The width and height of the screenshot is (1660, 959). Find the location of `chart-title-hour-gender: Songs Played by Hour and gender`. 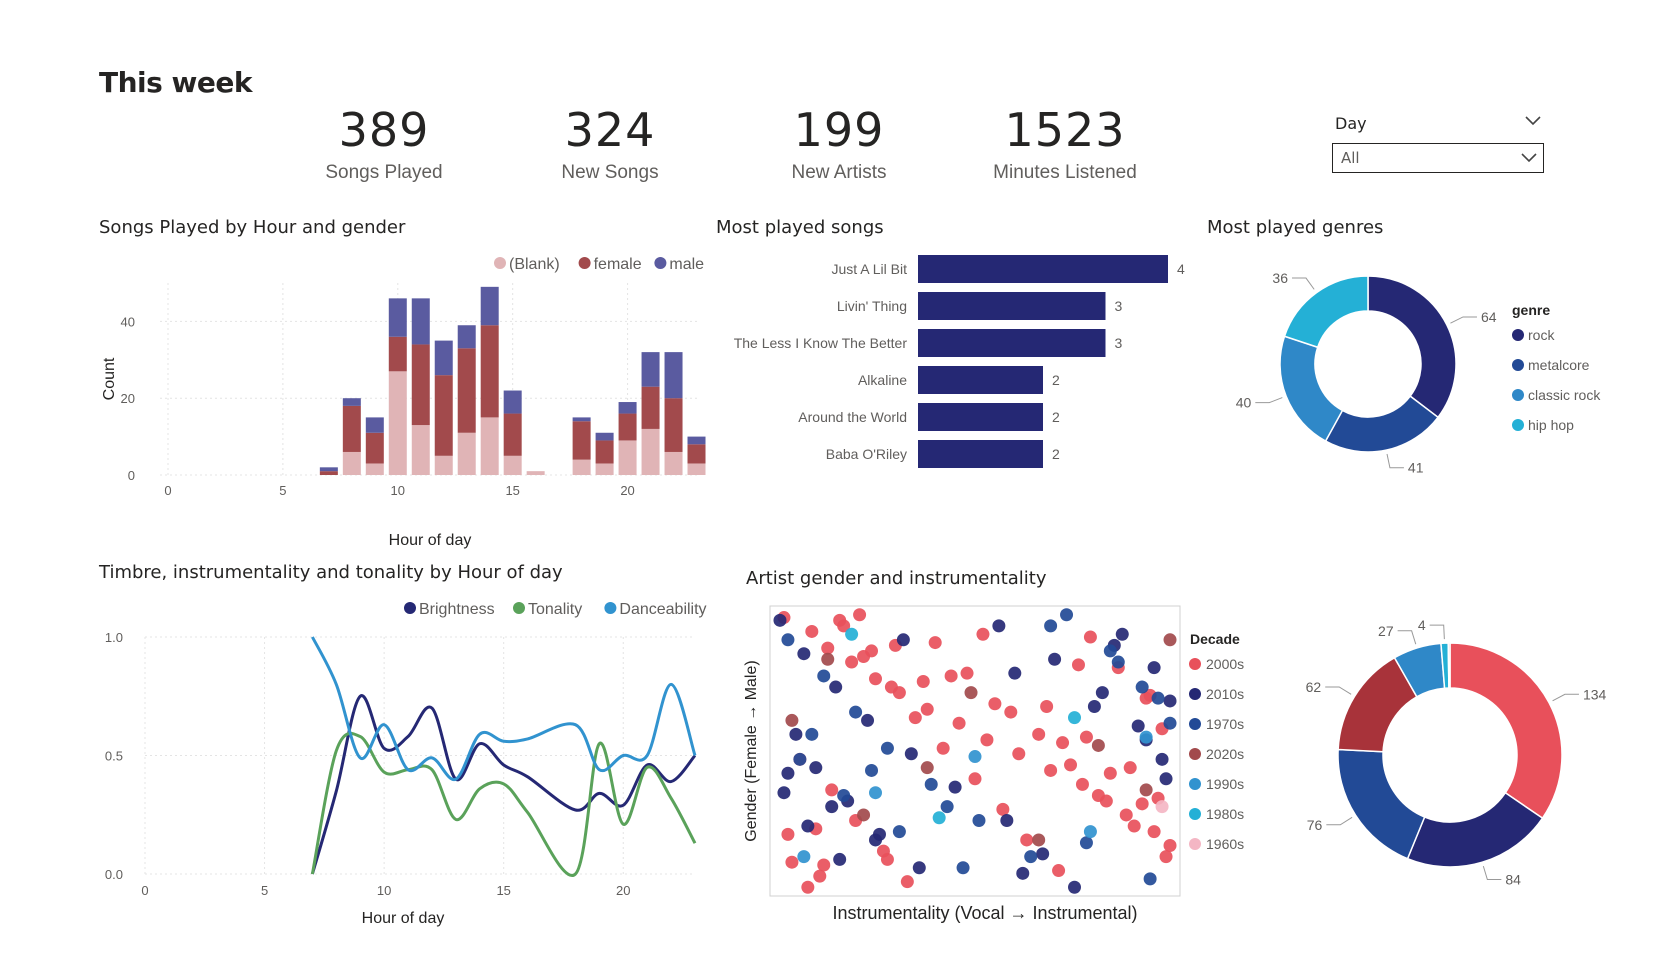

chart-title-hour-gender: Songs Played by Hour and gender is located at coordinates (252, 227).